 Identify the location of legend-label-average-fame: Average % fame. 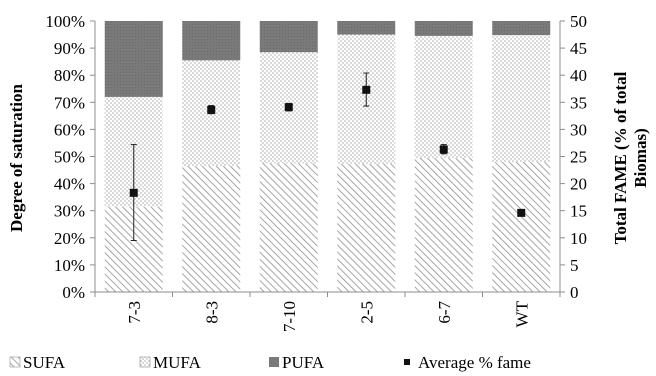
(474, 362).